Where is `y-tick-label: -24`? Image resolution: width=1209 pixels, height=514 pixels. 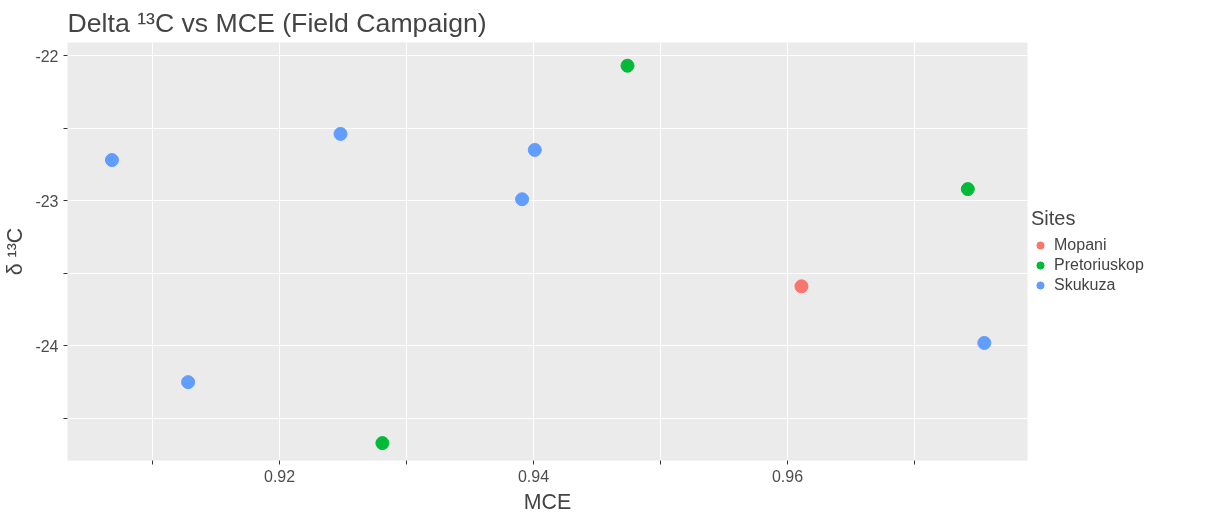 y-tick-label: -24 is located at coordinates (47, 346).